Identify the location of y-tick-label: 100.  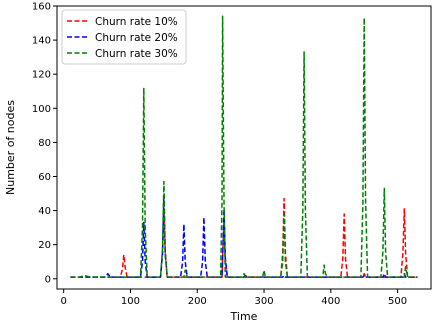
(41, 109).